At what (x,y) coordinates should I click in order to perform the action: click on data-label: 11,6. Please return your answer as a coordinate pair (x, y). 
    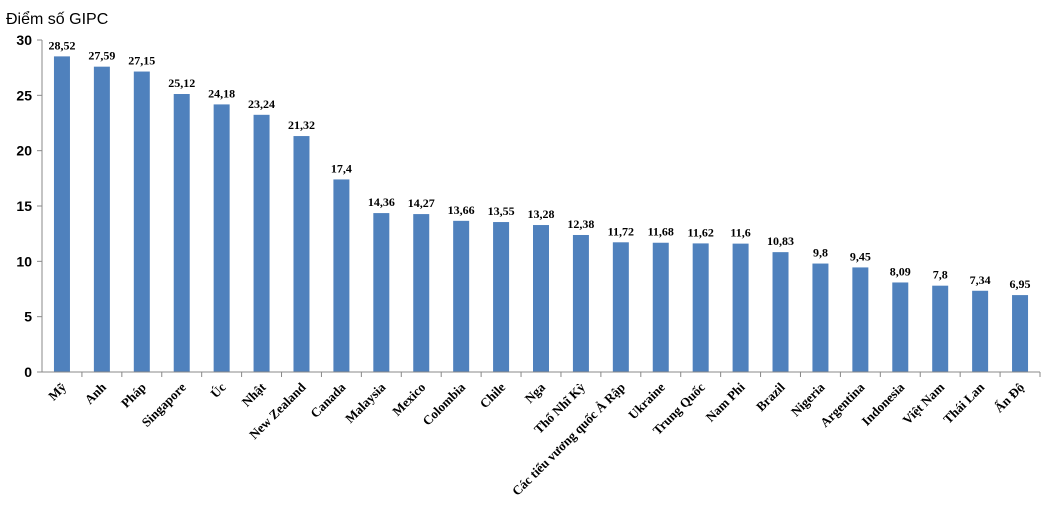
    Looking at the image, I should click on (740, 233).